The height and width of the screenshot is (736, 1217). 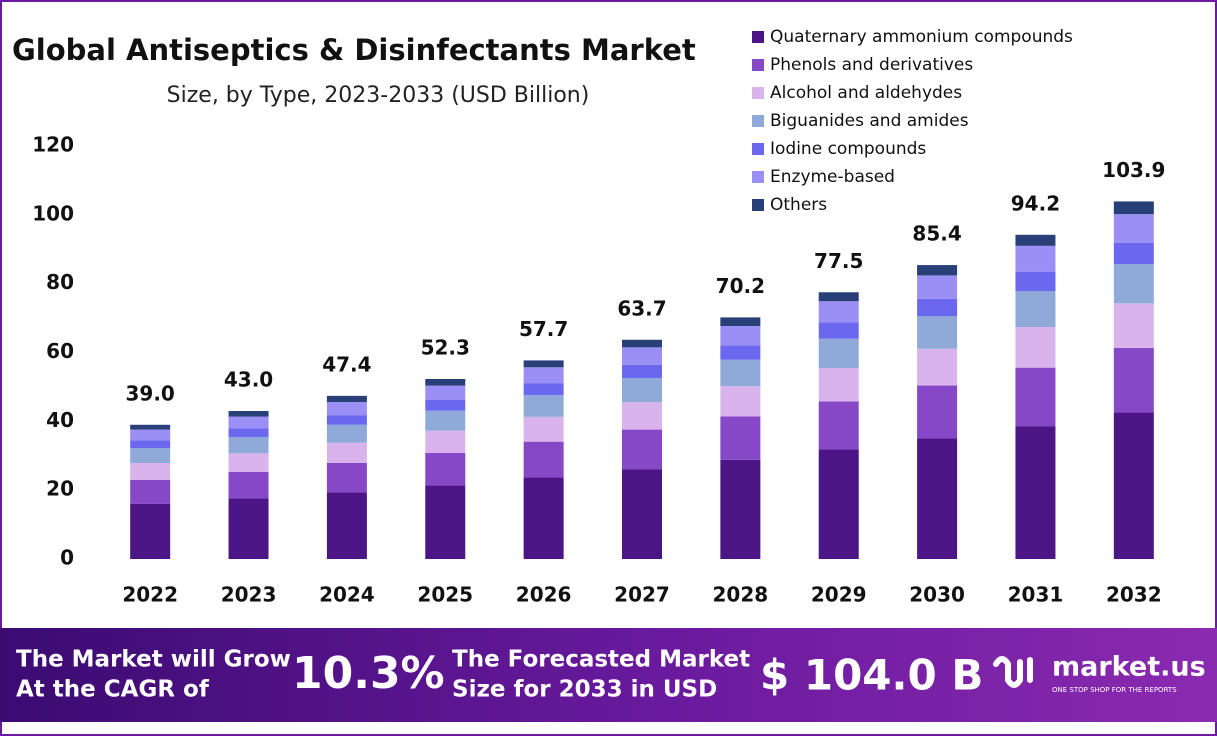 What do you see at coordinates (60, 420) in the screenshot?
I see `y-tick-label: 40` at bounding box center [60, 420].